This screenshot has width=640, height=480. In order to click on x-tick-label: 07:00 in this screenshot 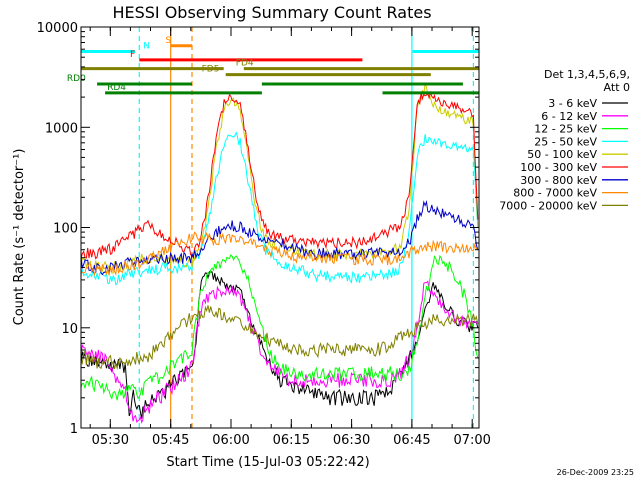, I will do `click(471, 440)`.